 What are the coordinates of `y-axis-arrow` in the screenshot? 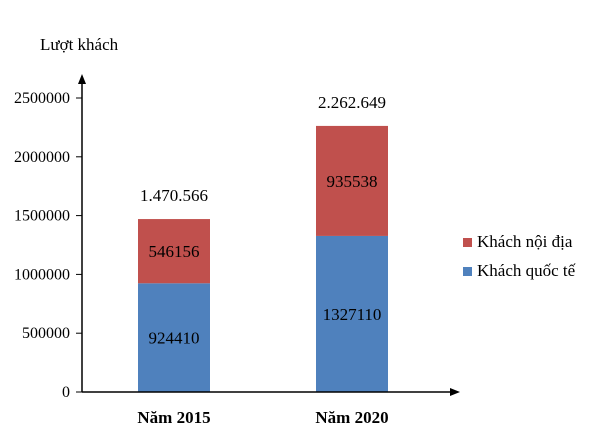 It's located at (82, 79).